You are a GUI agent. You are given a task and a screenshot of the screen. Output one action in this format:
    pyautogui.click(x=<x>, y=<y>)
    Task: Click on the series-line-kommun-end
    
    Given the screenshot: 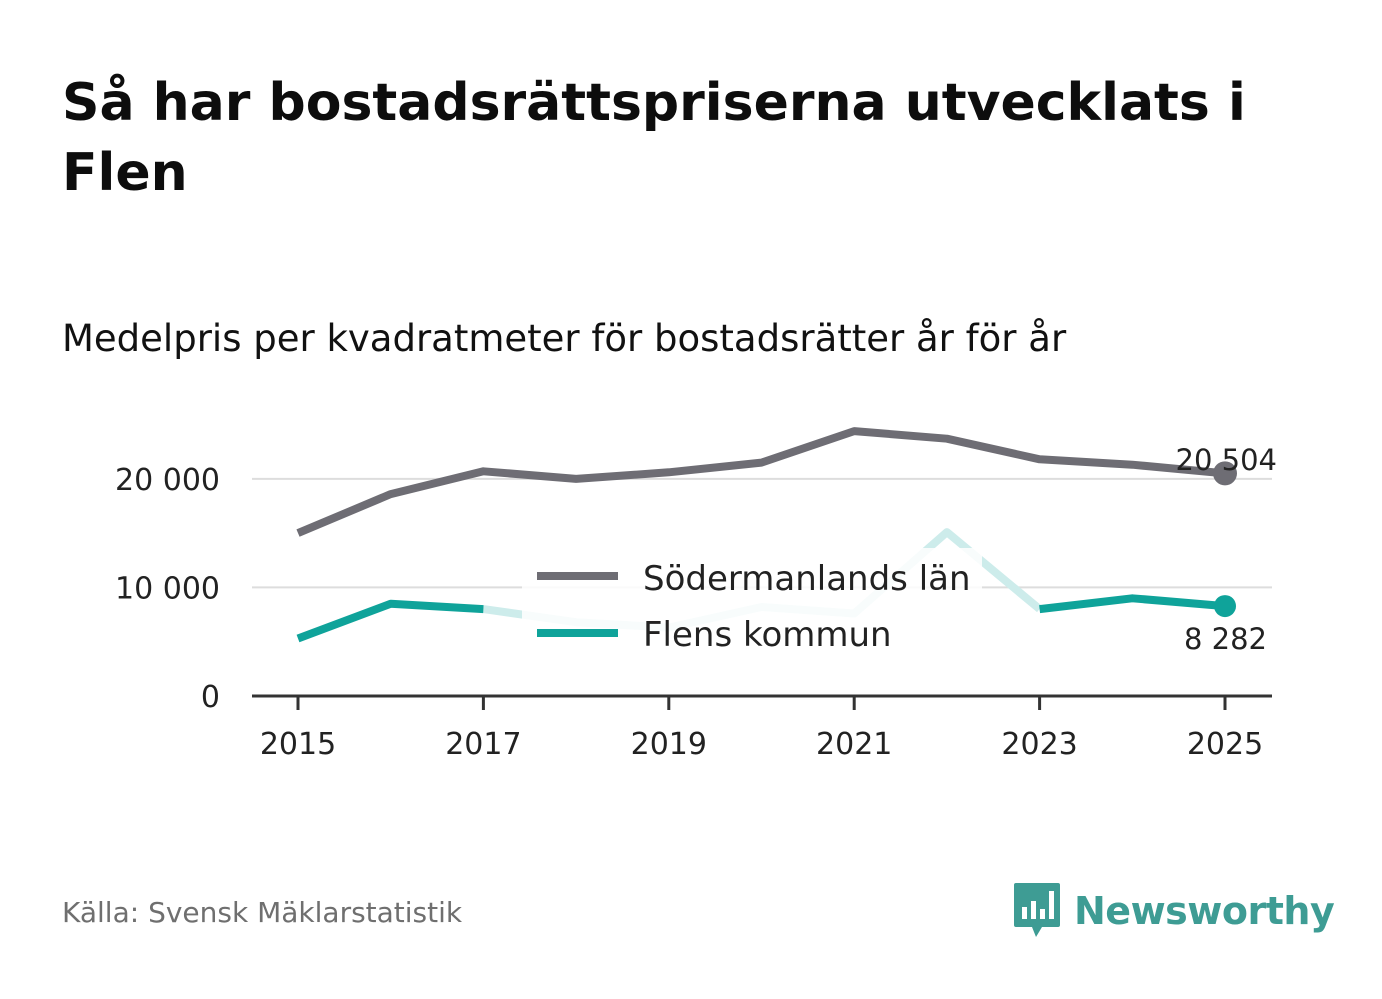 What is the action you would take?
    pyautogui.click(x=1132, y=604)
    